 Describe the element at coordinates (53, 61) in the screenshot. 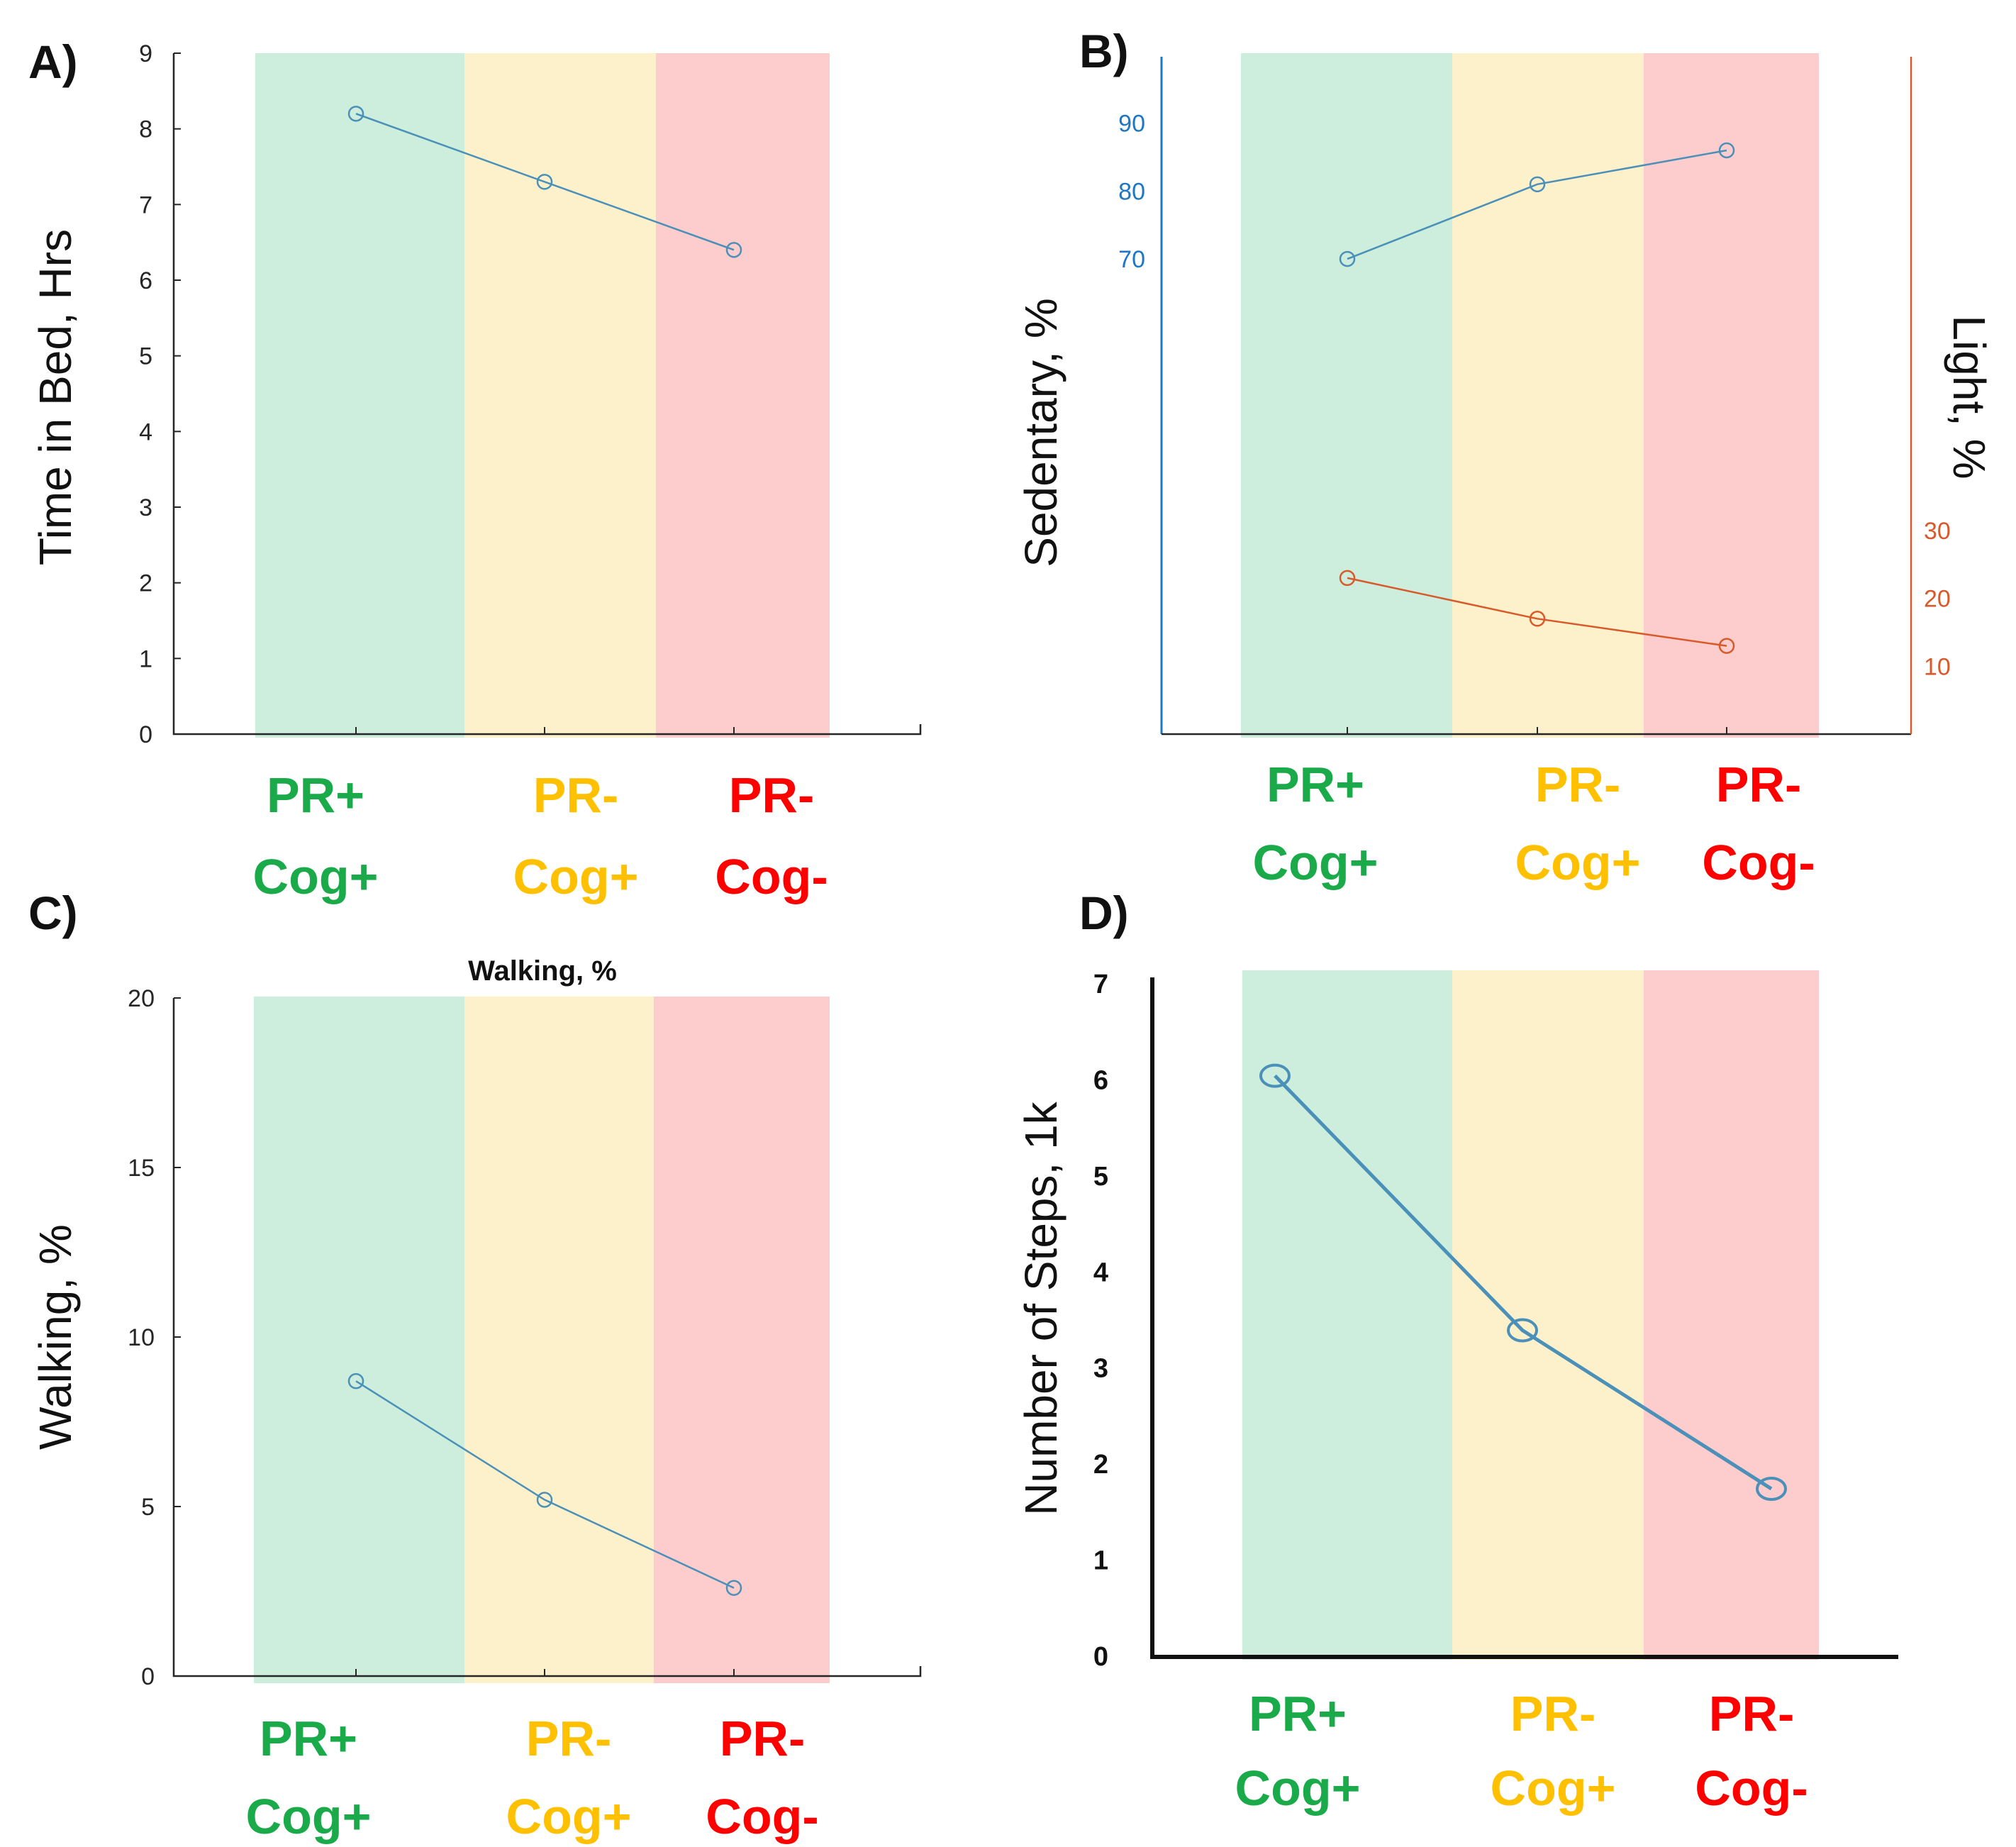

I see `panel-label: A)` at that location.